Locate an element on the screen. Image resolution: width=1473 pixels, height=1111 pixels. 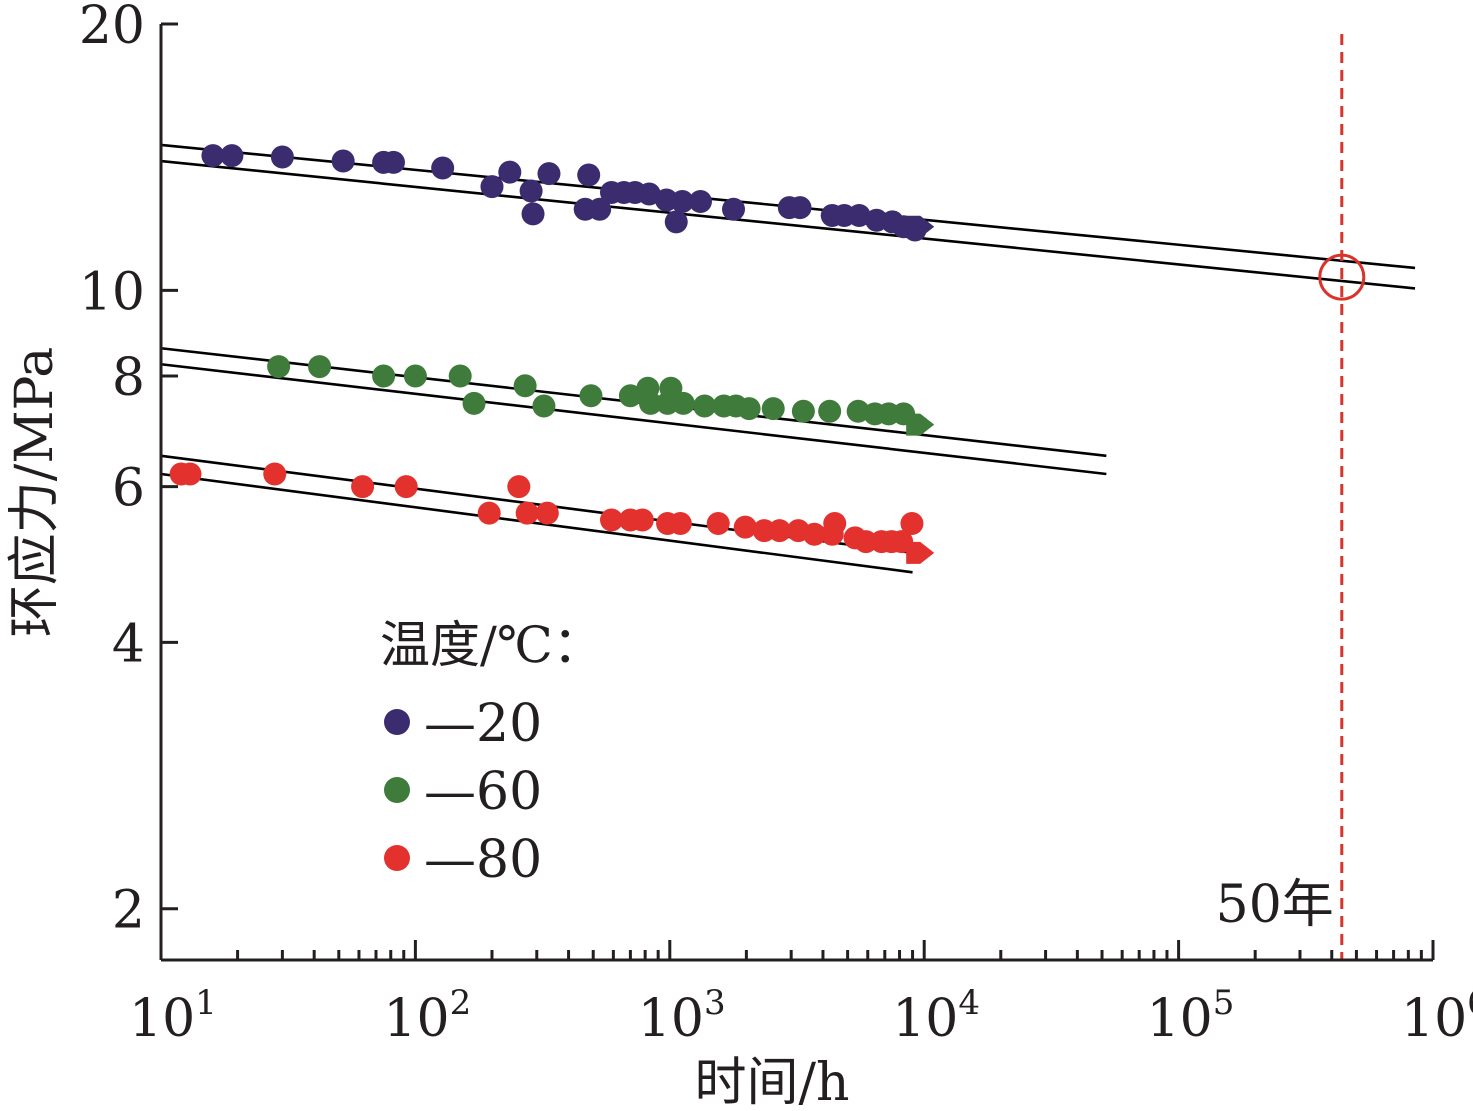
legend-label-20: —20 is located at coordinates (483, 724).